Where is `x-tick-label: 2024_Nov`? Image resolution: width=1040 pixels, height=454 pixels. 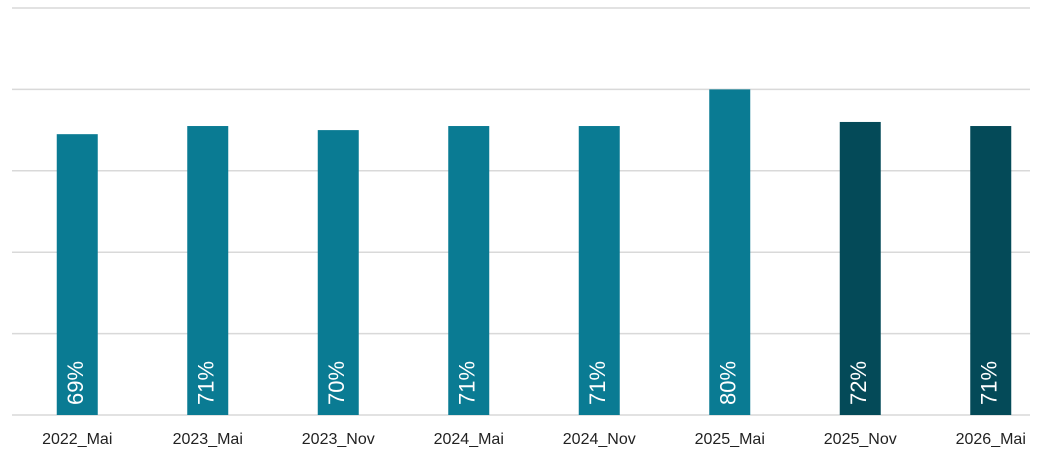
x-tick-label: 2024_Nov is located at coordinates (599, 439).